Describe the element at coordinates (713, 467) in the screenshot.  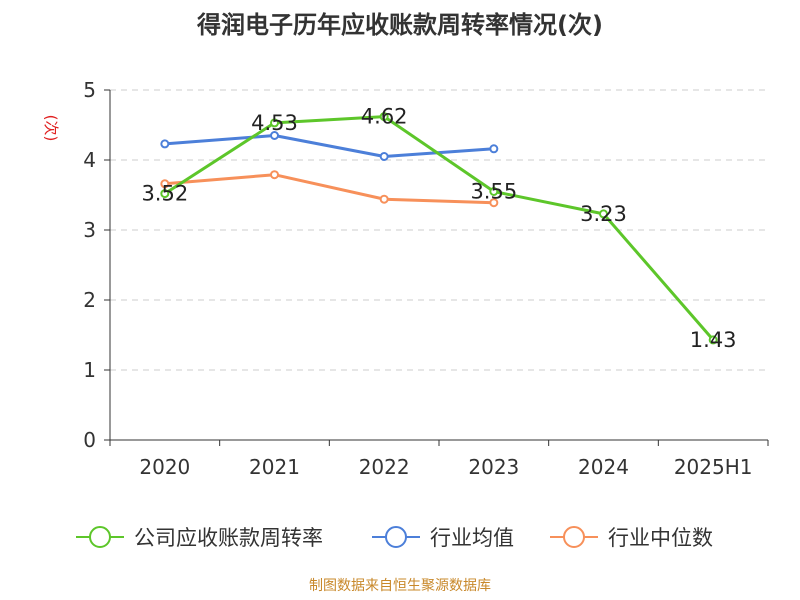
I see `x-tick-label: 2025H1` at that location.